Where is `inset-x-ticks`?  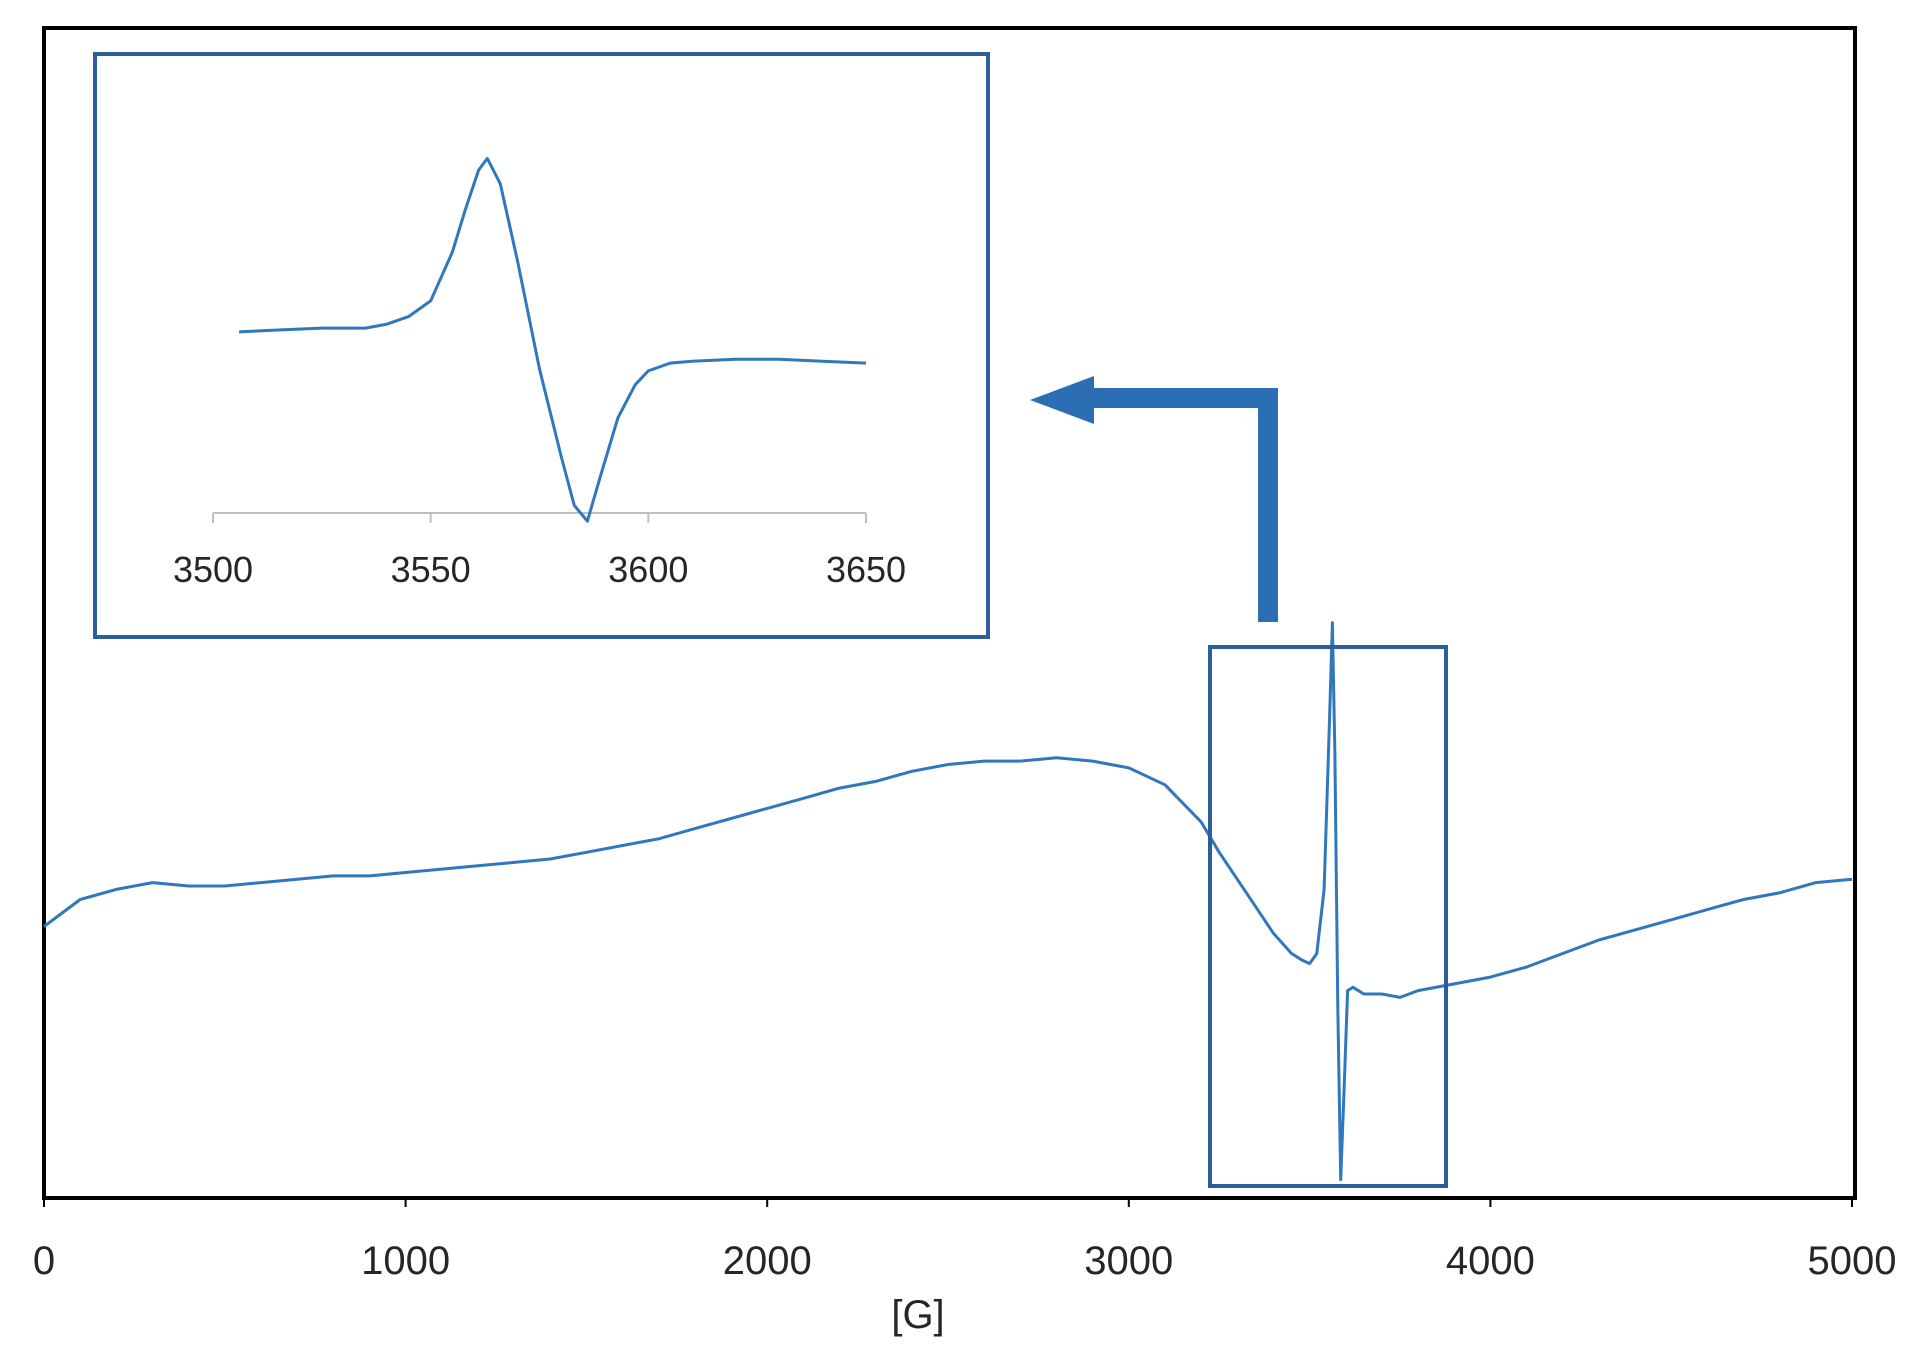
inset-x-ticks is located at coordinates (539, 518).